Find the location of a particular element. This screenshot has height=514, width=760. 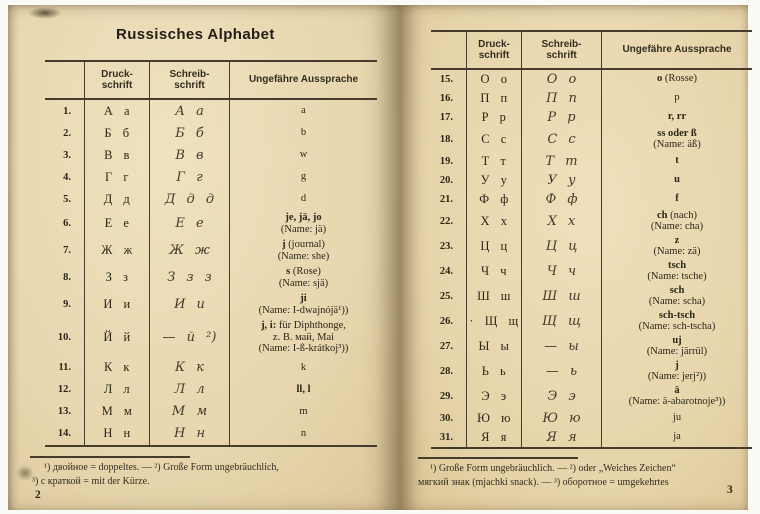

pronunciation-rest: a is located at coordinates (303, 111).